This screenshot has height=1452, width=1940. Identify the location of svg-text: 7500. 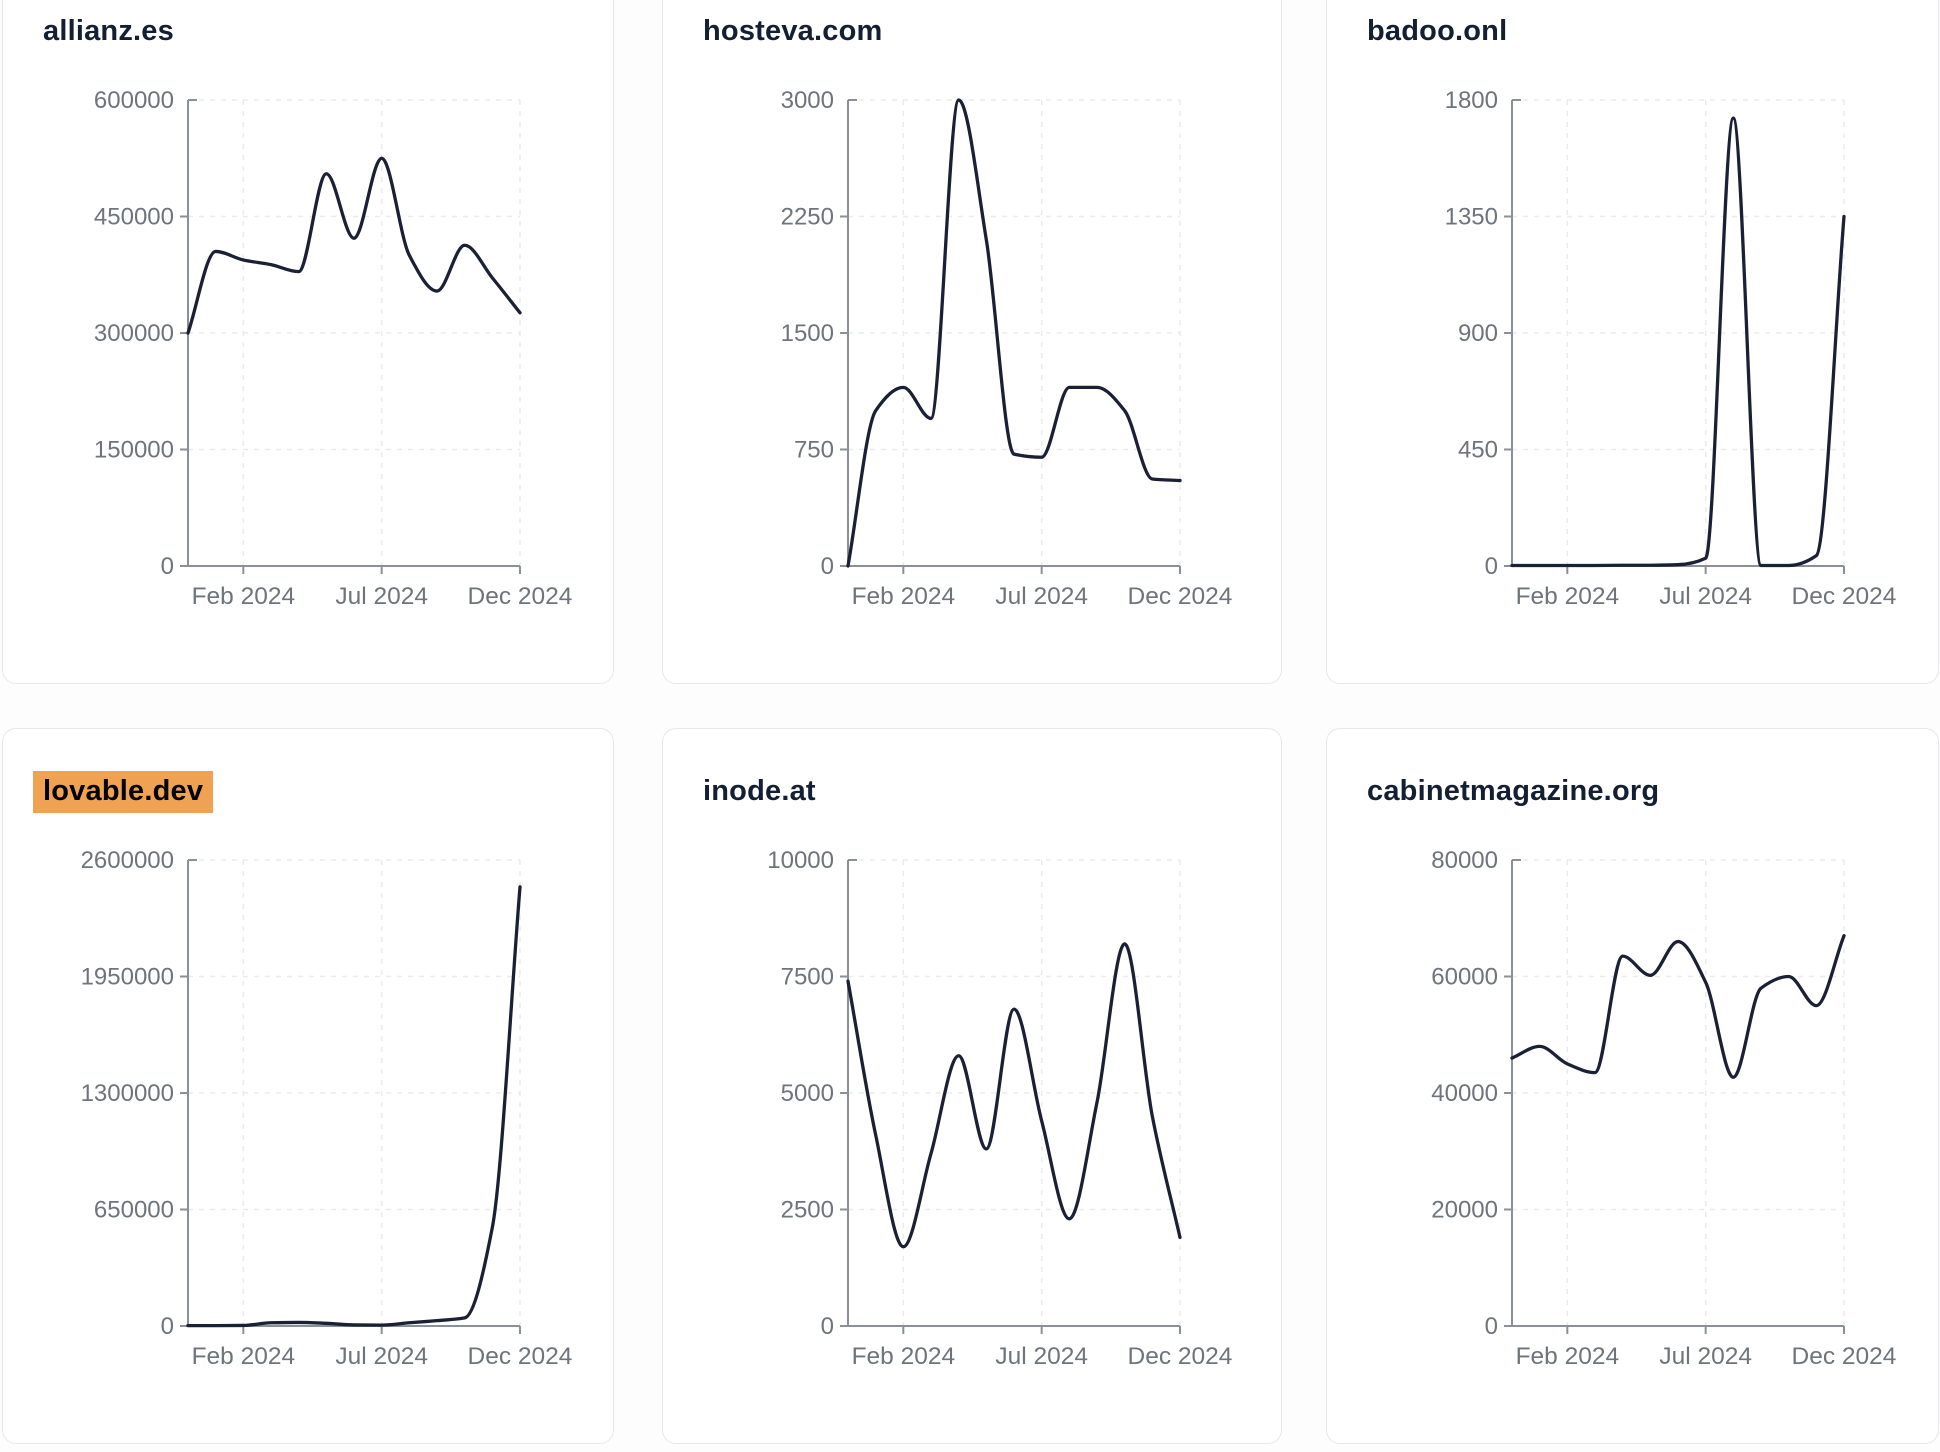
(807, 977).